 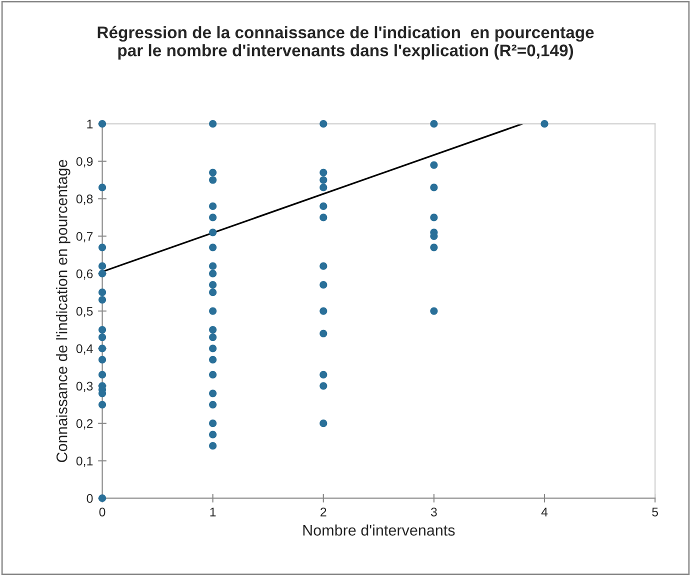 What do you see at coordinates (433, 512) in the screenshot?
I see `x-tick-label: 3` at bounding box center [433, 512].